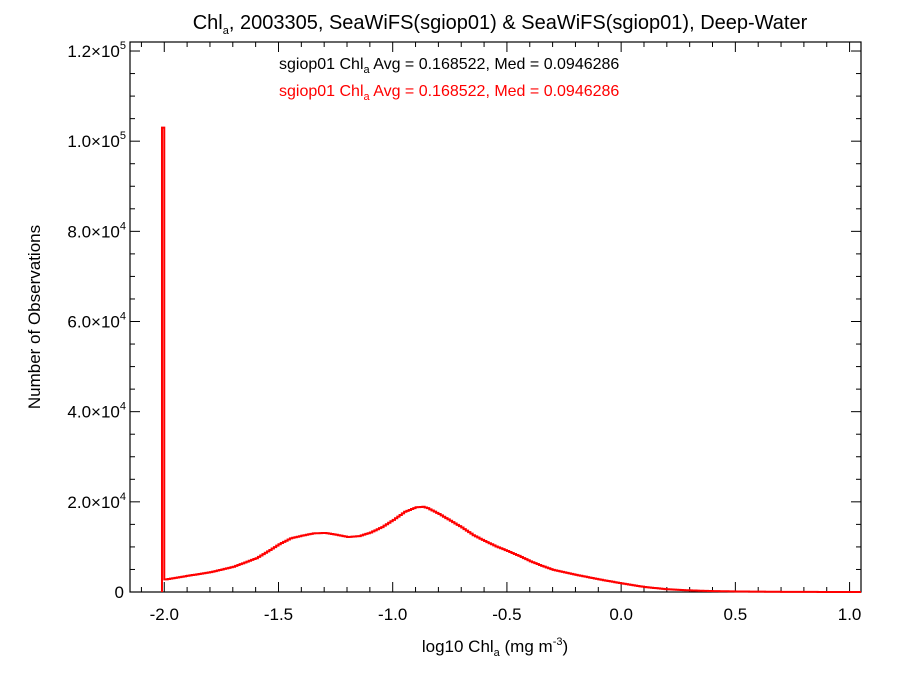  What do you see at coordinates (621, 614) in the screenshot?
I see `x-tick-label: 0.0` at bounding box center [621, 614].